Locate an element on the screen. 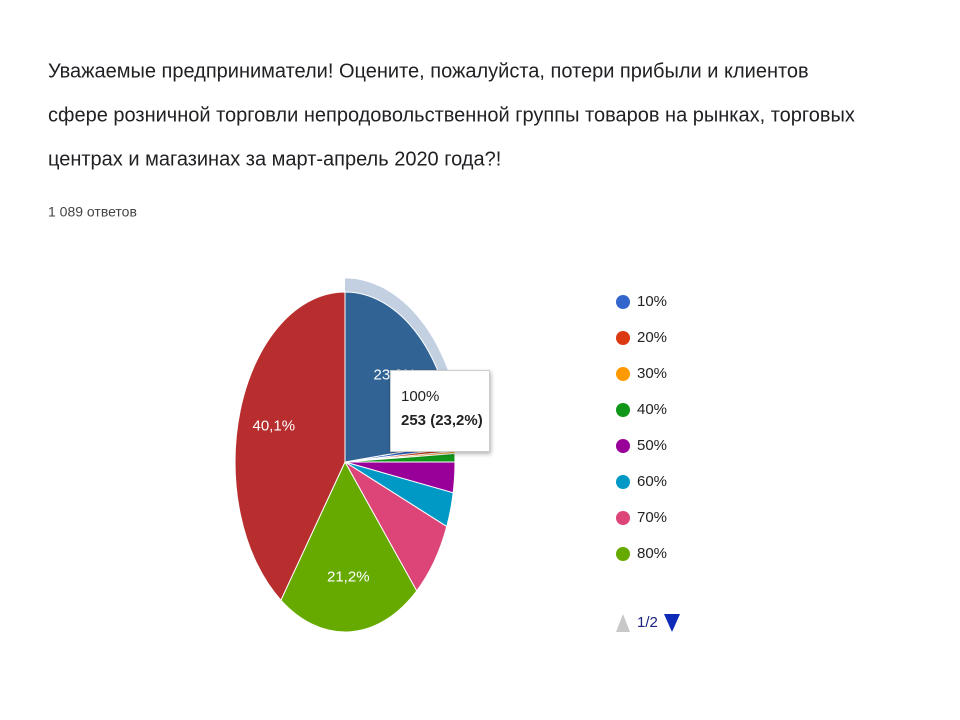 Image resolution: width=960 pixels, height=720 pixels. slice-label: 21,2% is located at coordinates (348, 576).